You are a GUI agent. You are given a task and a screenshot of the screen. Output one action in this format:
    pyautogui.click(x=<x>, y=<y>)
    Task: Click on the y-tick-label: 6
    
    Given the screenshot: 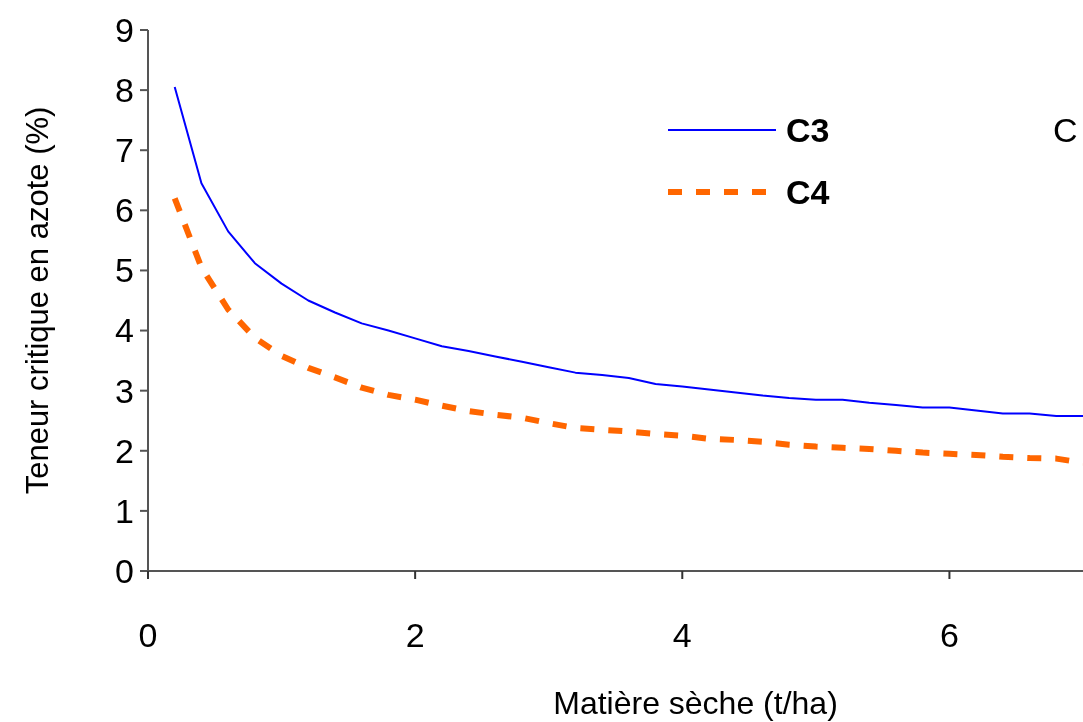 What is the action you would take?
    pyautogui.click(x=124, y=210)
    